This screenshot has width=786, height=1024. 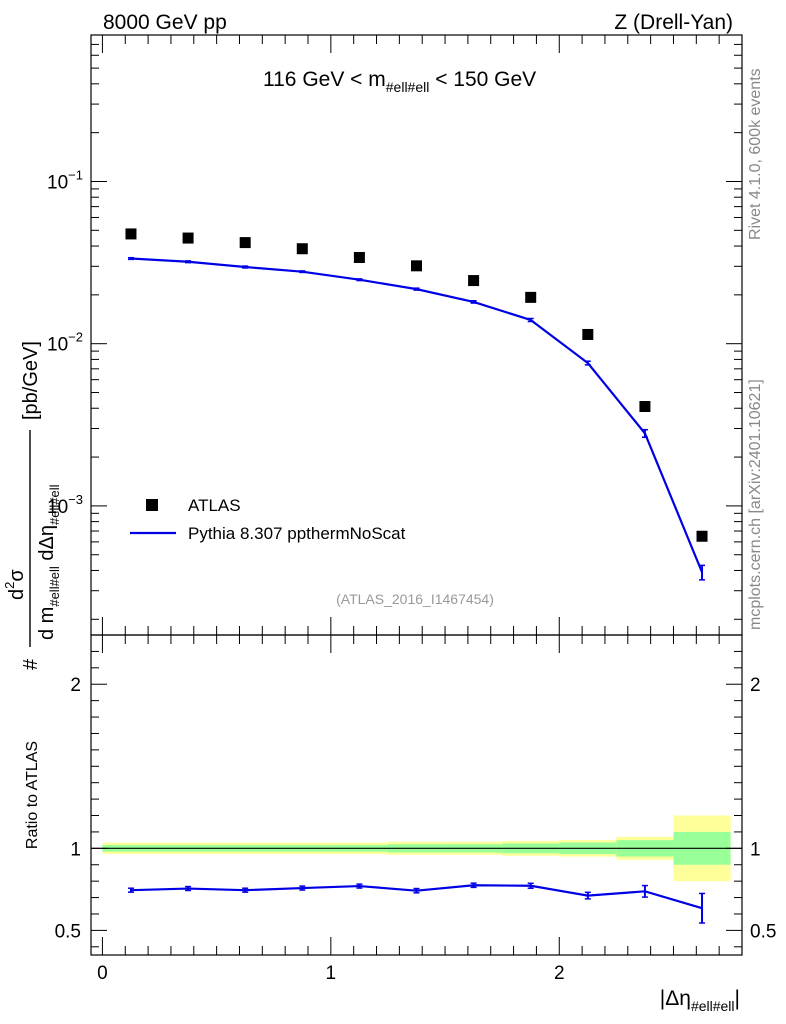 I want to click on y-tick-label: 10⁻³, so click(x=65, y=505).